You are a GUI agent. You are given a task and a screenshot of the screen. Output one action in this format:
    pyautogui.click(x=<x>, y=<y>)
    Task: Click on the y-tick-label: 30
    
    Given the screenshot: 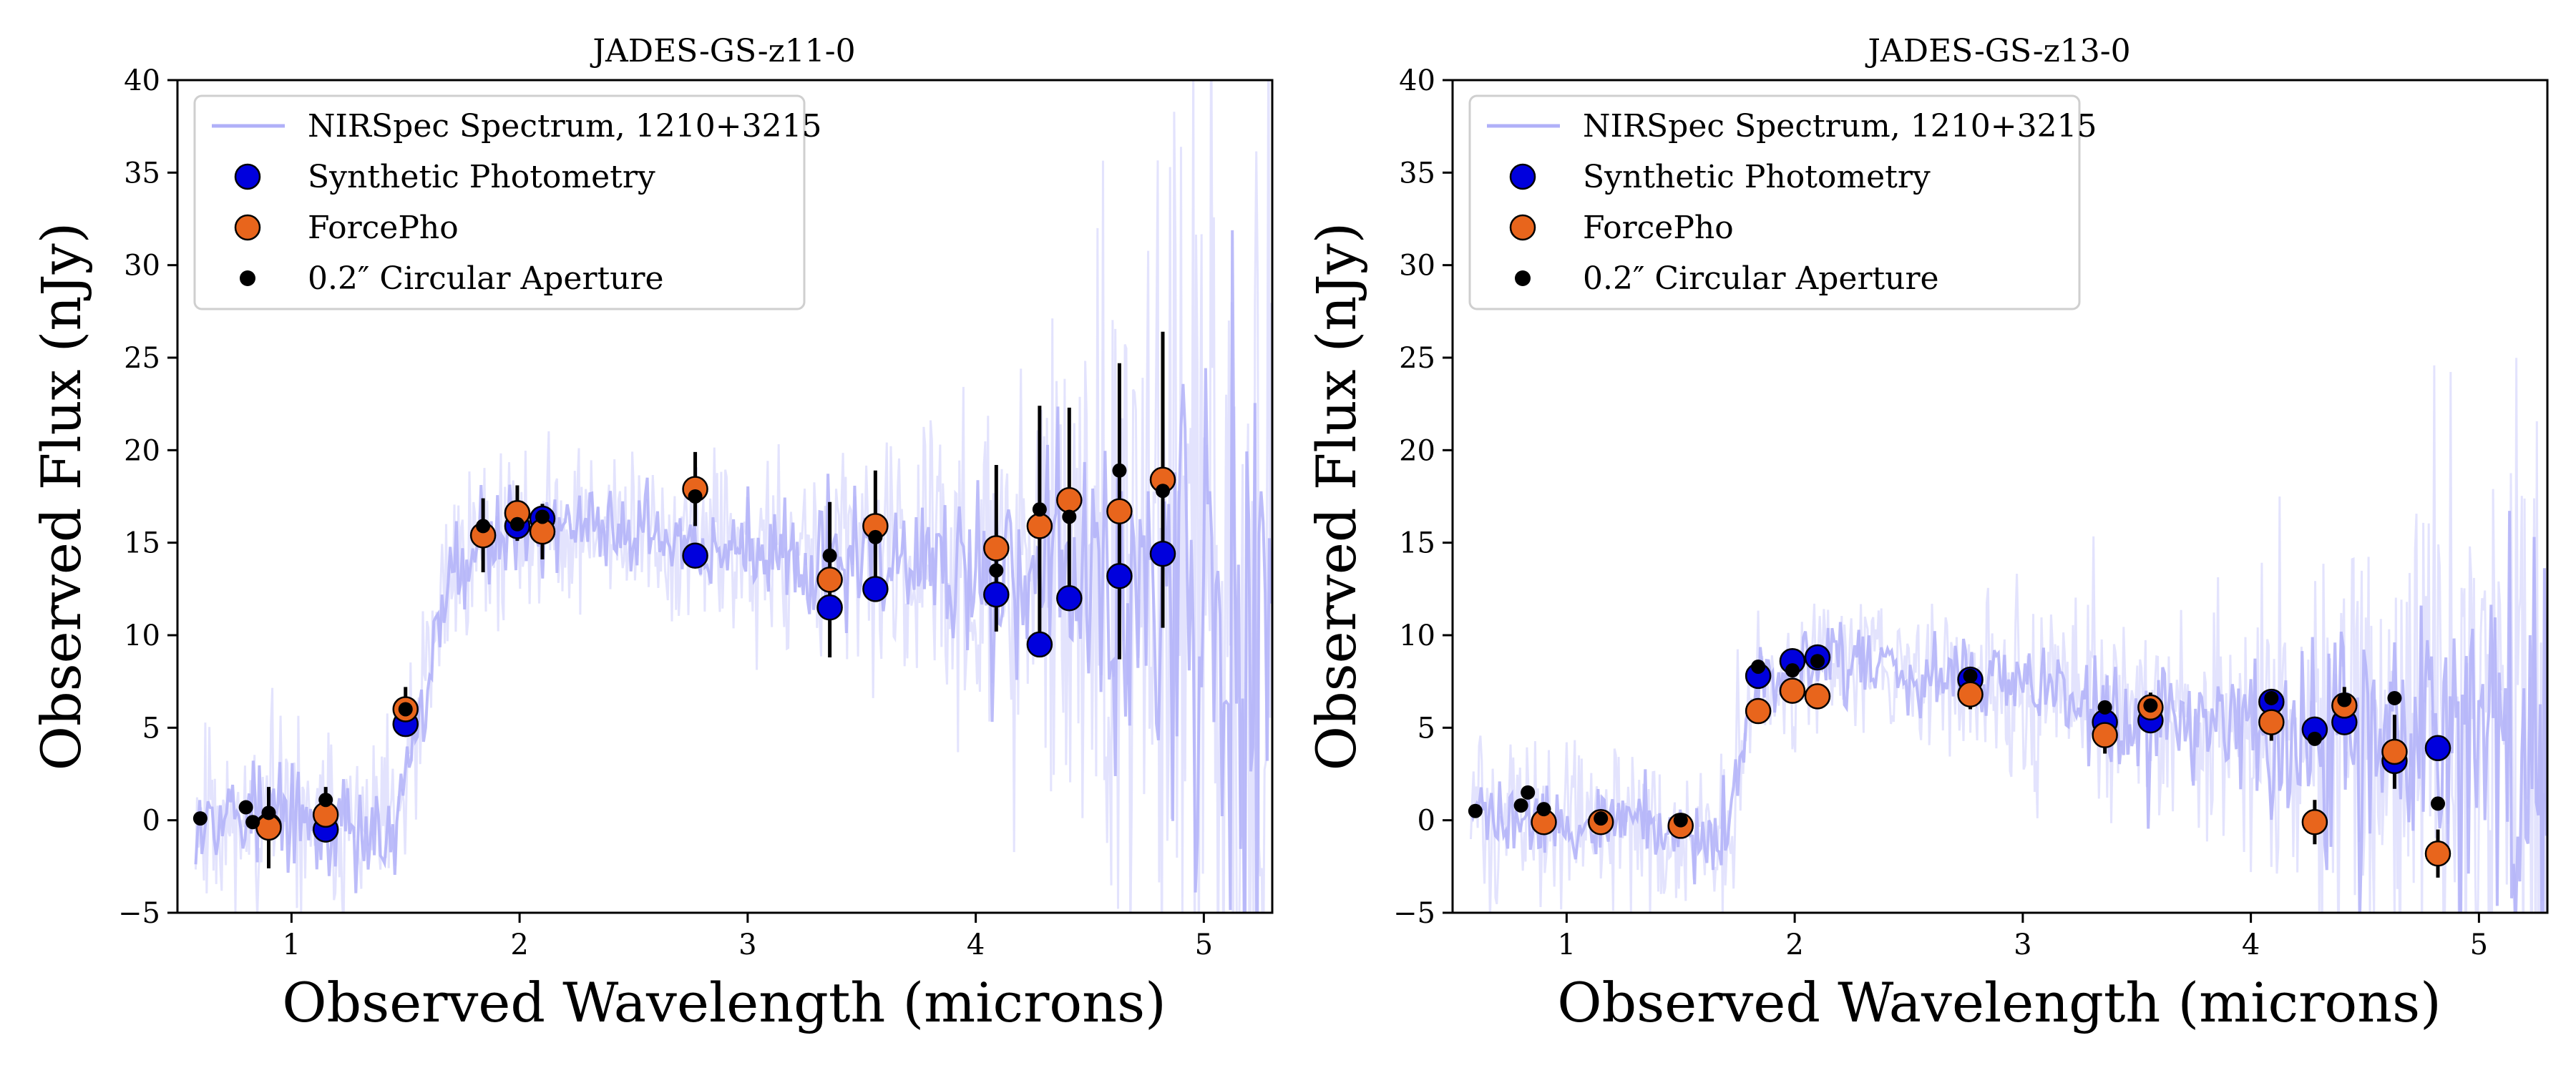 What is the action you would take?
    pyautogui.click(x=142, y=266)
    